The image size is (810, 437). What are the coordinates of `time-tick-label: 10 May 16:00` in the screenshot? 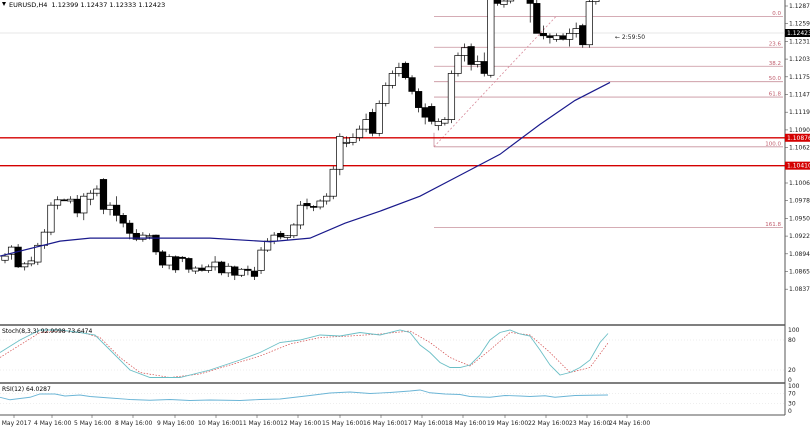 It's located at (218, 423).